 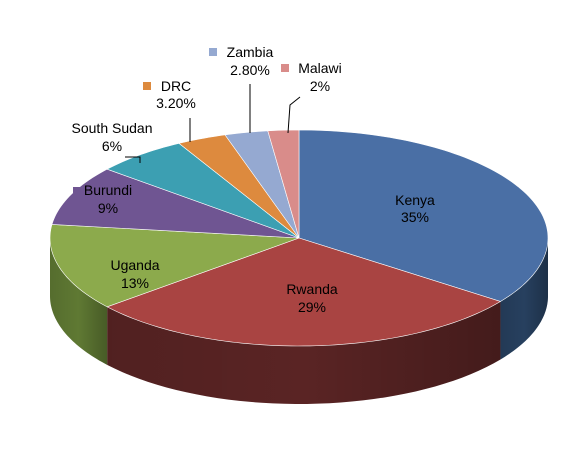 I want to click on side-shade-uganda, so click(x=79, y=301).